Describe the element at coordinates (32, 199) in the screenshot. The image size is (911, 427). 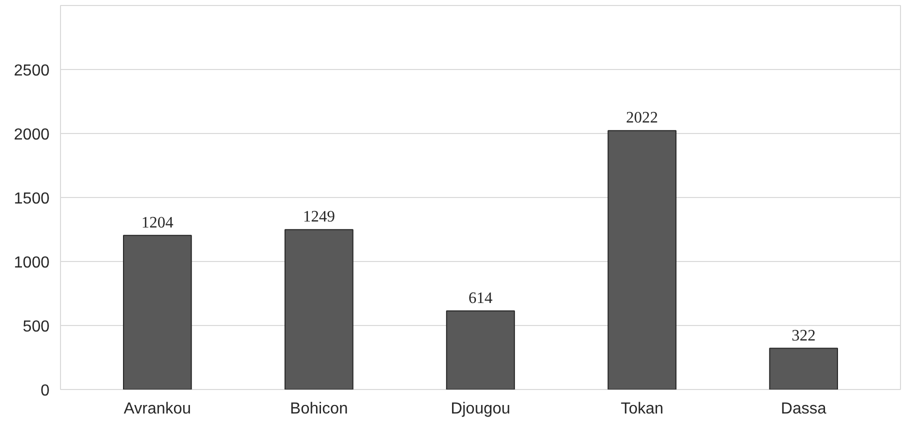
I see `y-tick-label: 1500` at that location.